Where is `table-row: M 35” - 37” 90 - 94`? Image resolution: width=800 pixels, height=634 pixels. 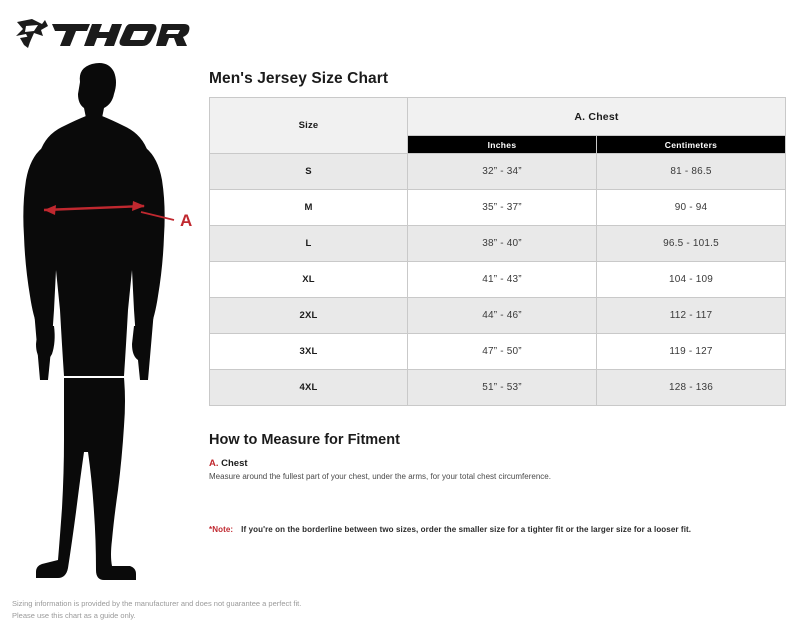 table-row: M 35” - 37” 90 - 94 is located at coordinates (497, 207).